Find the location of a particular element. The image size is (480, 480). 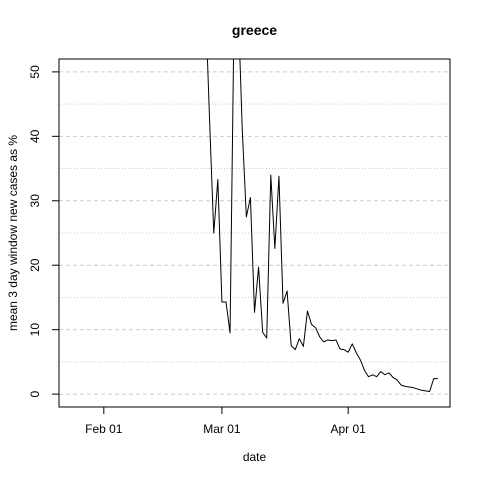

x-axis-label: date is located at coordinates (255, 457).